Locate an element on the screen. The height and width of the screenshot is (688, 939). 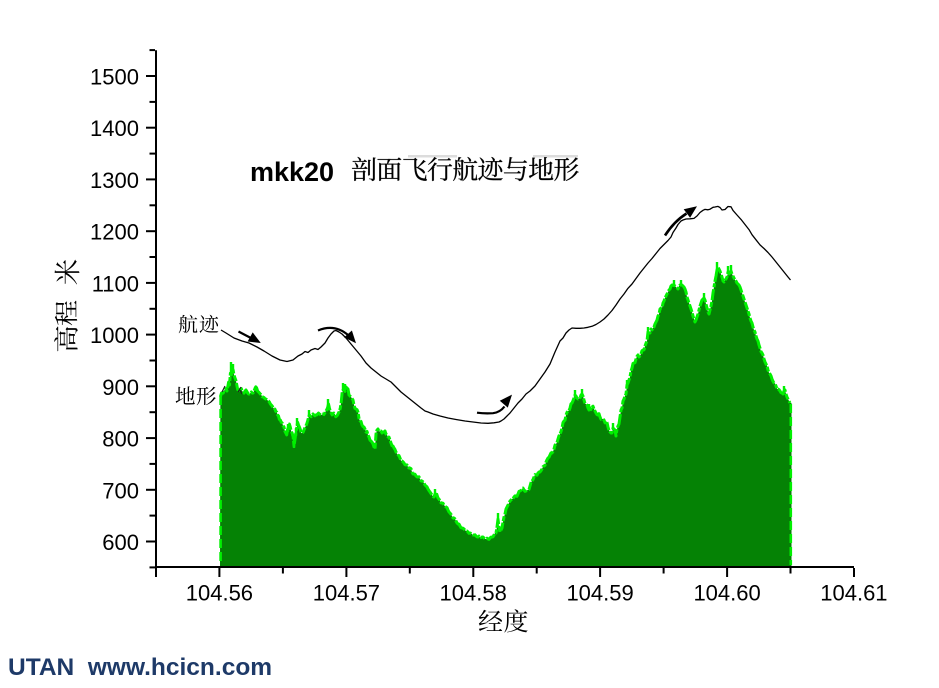
svg-text: 600 is located at coordinates (120, 542).